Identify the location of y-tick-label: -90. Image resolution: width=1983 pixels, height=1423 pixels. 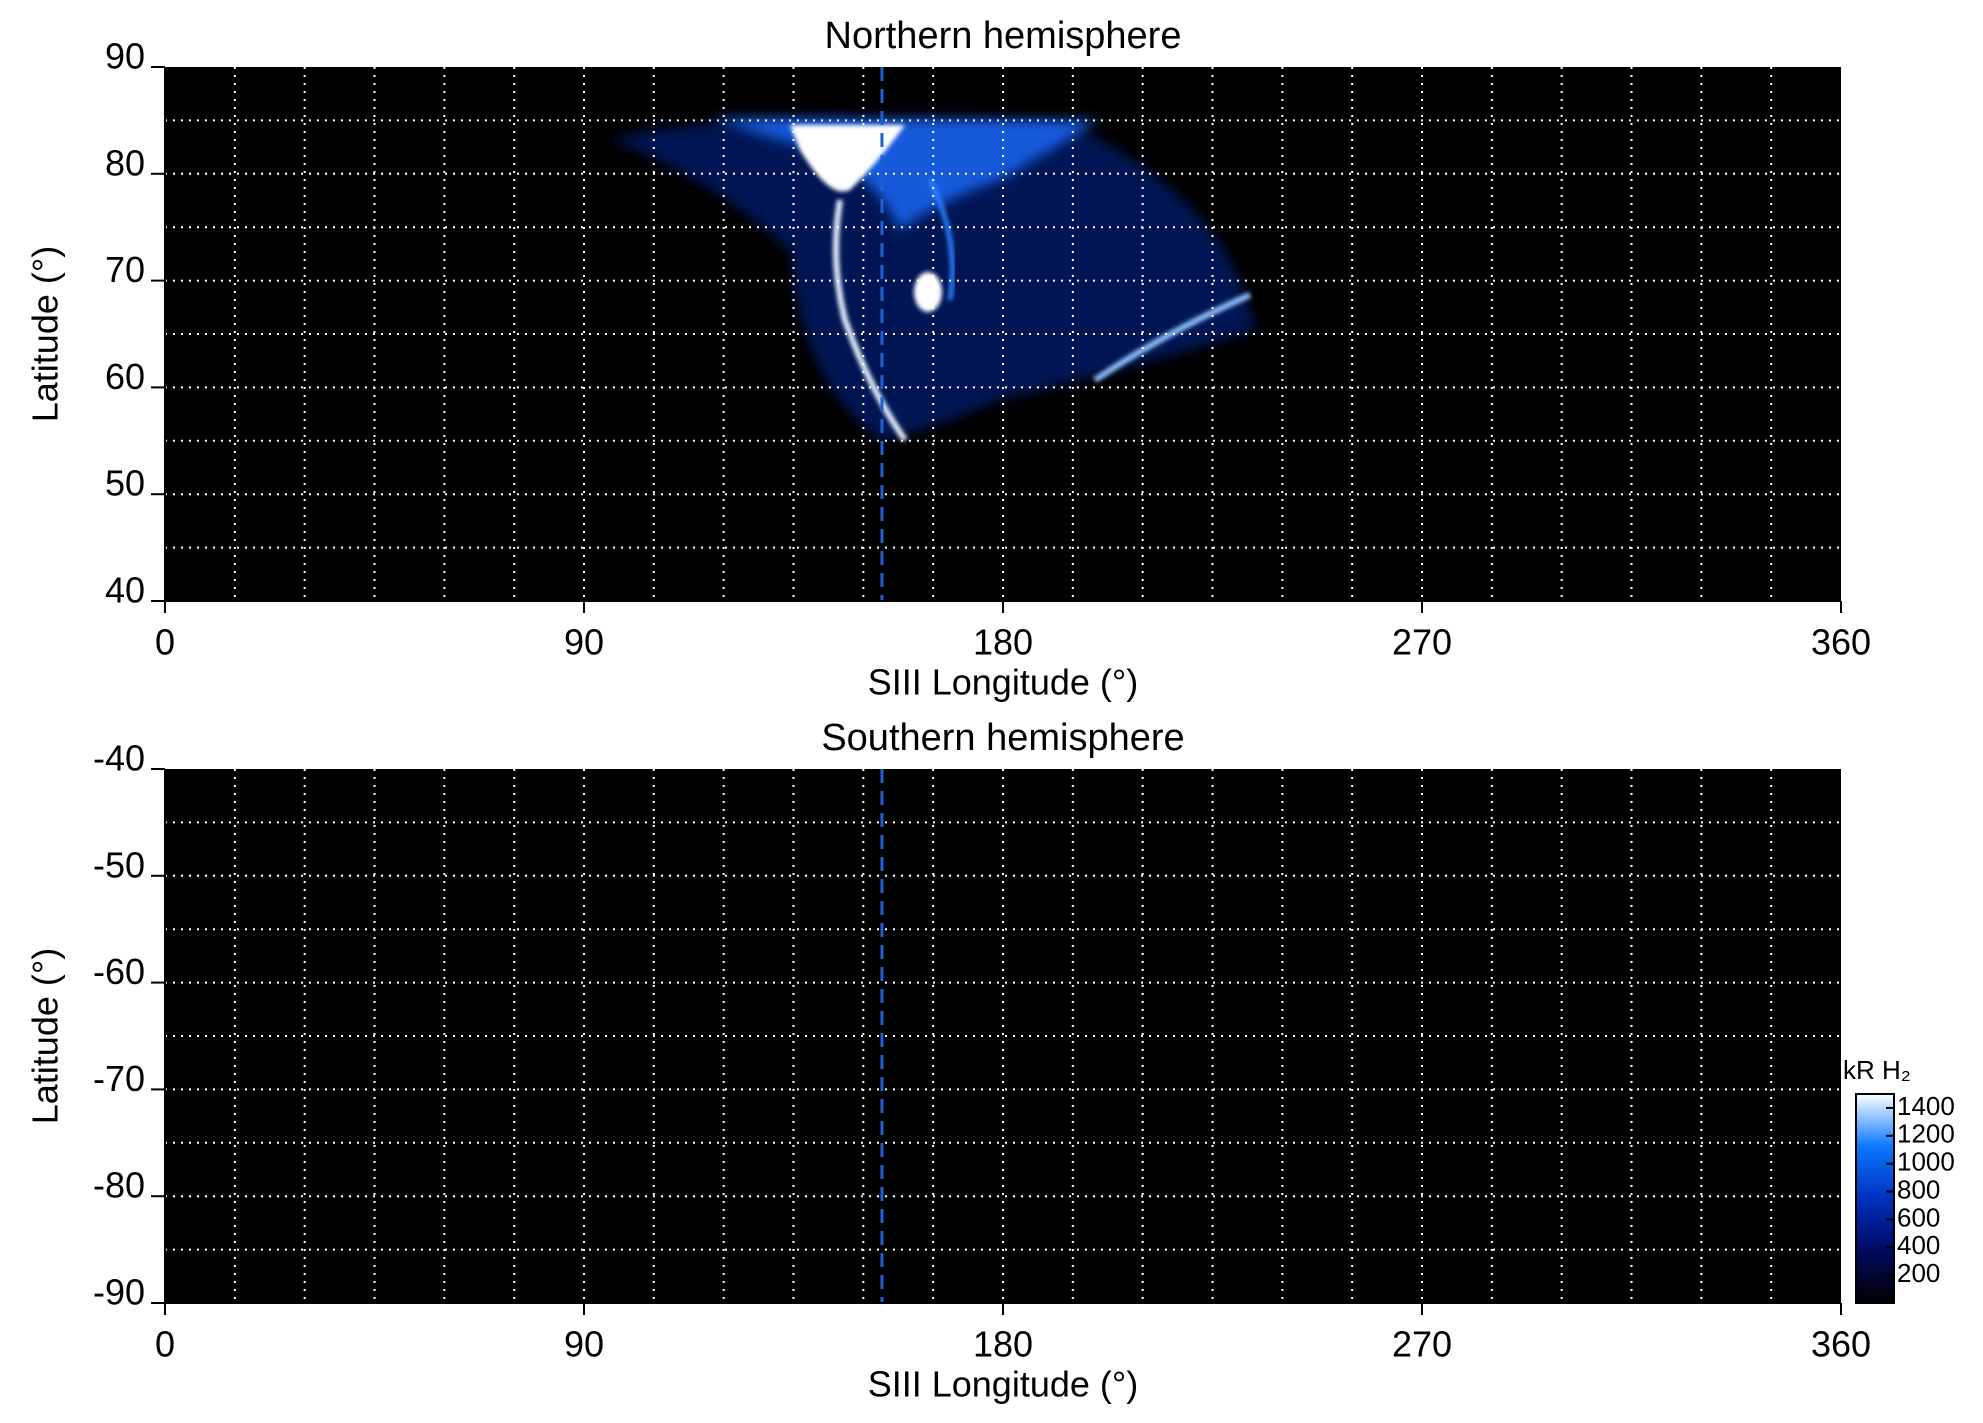
(119, 1292).